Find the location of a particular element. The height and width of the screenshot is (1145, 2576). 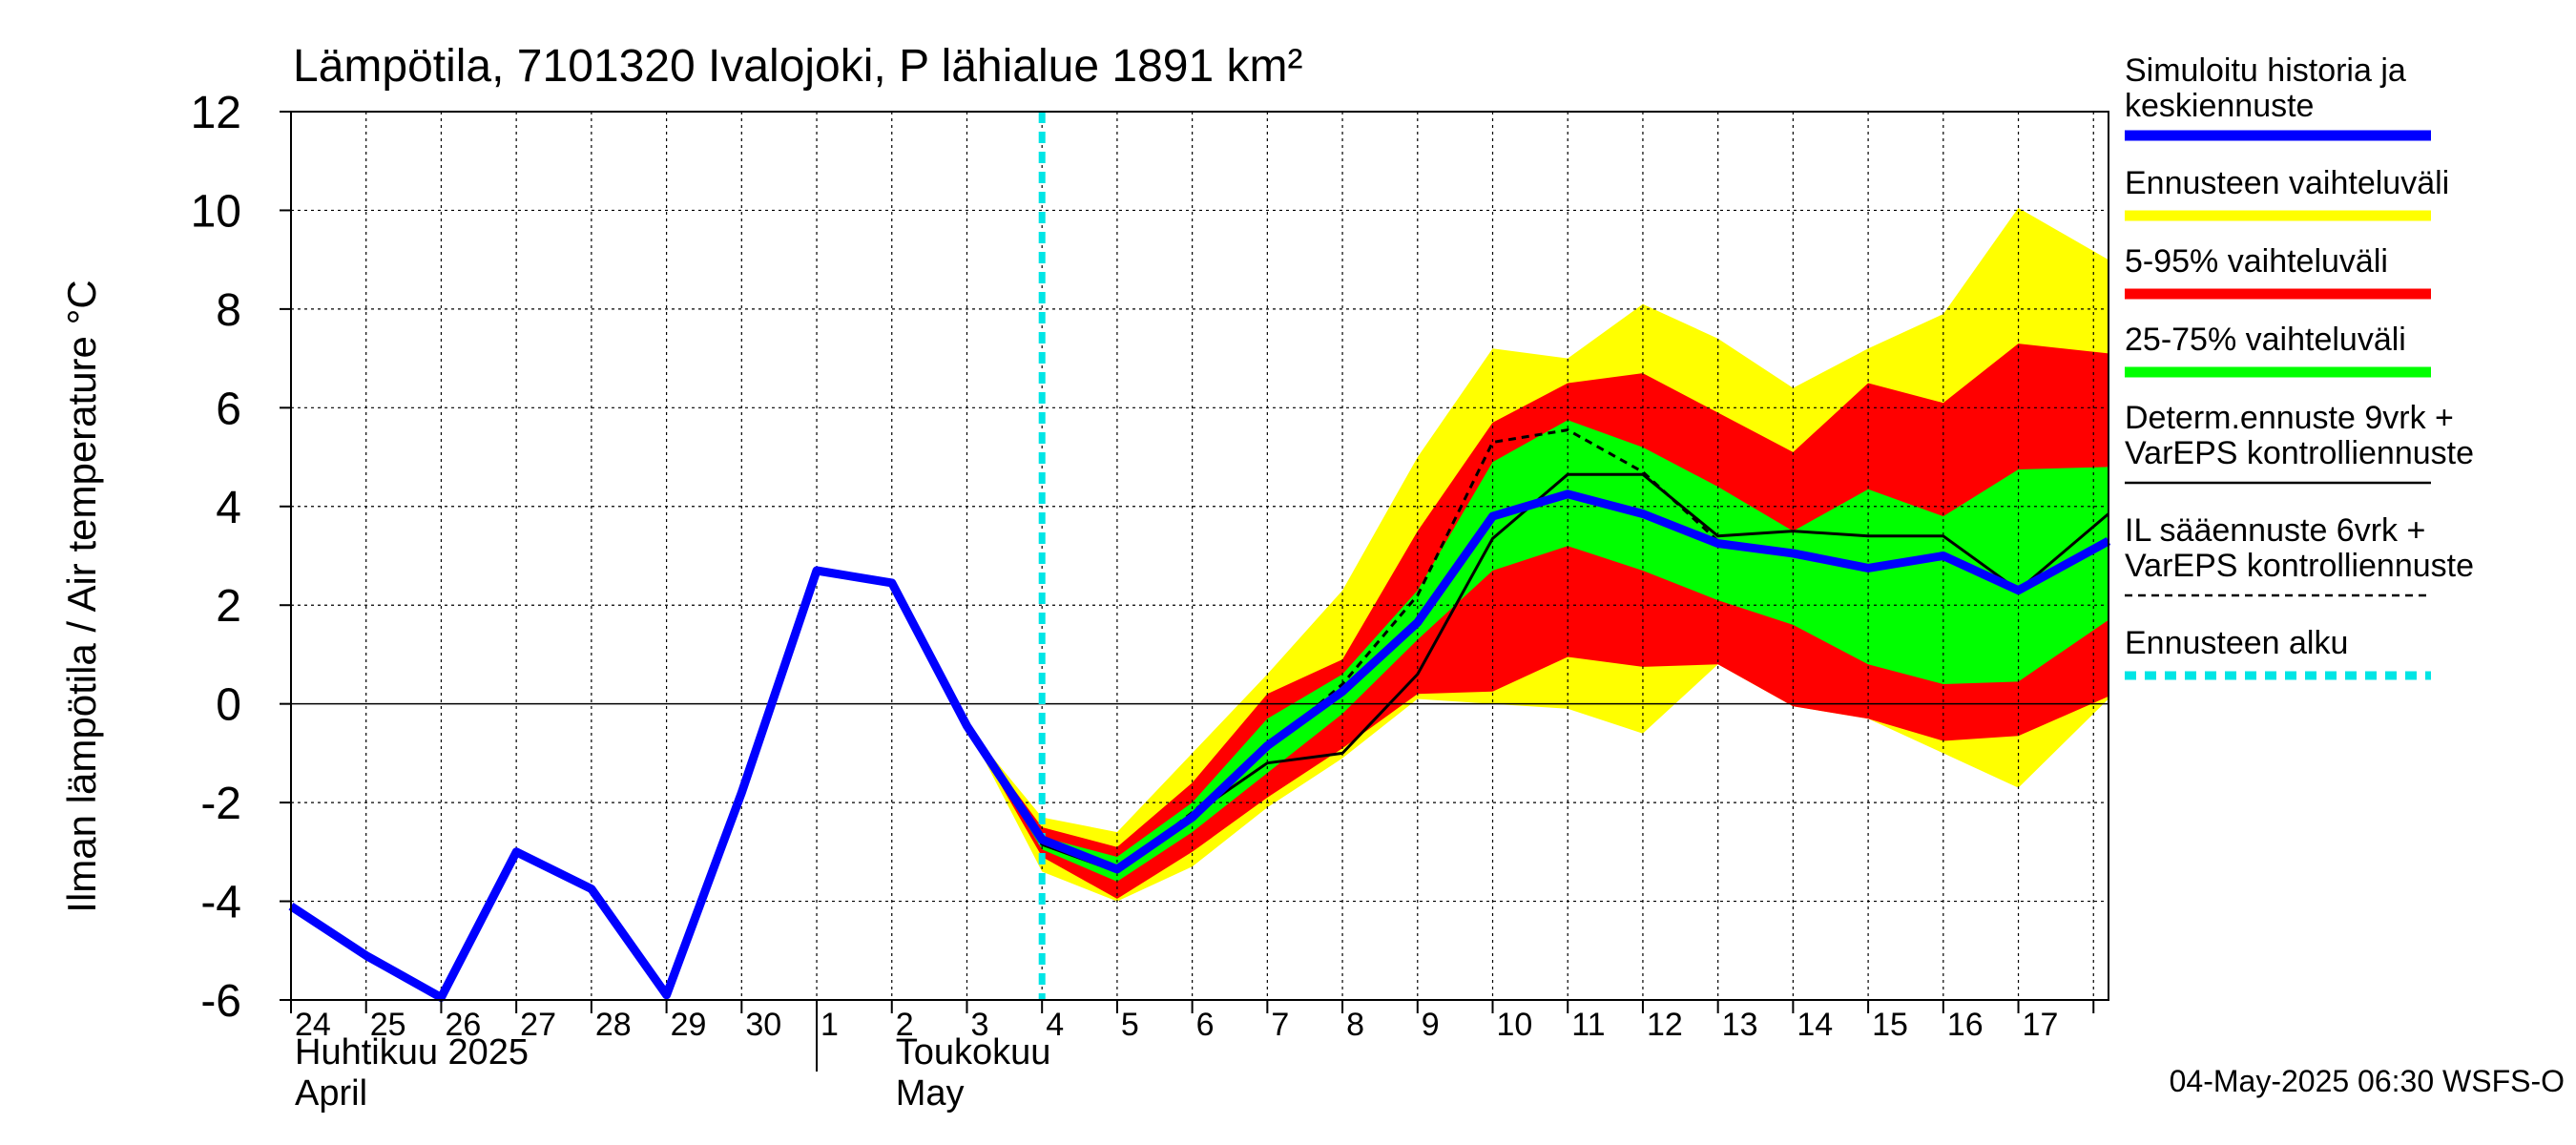

month-label-en: April is located at coordinates (331, 1094).